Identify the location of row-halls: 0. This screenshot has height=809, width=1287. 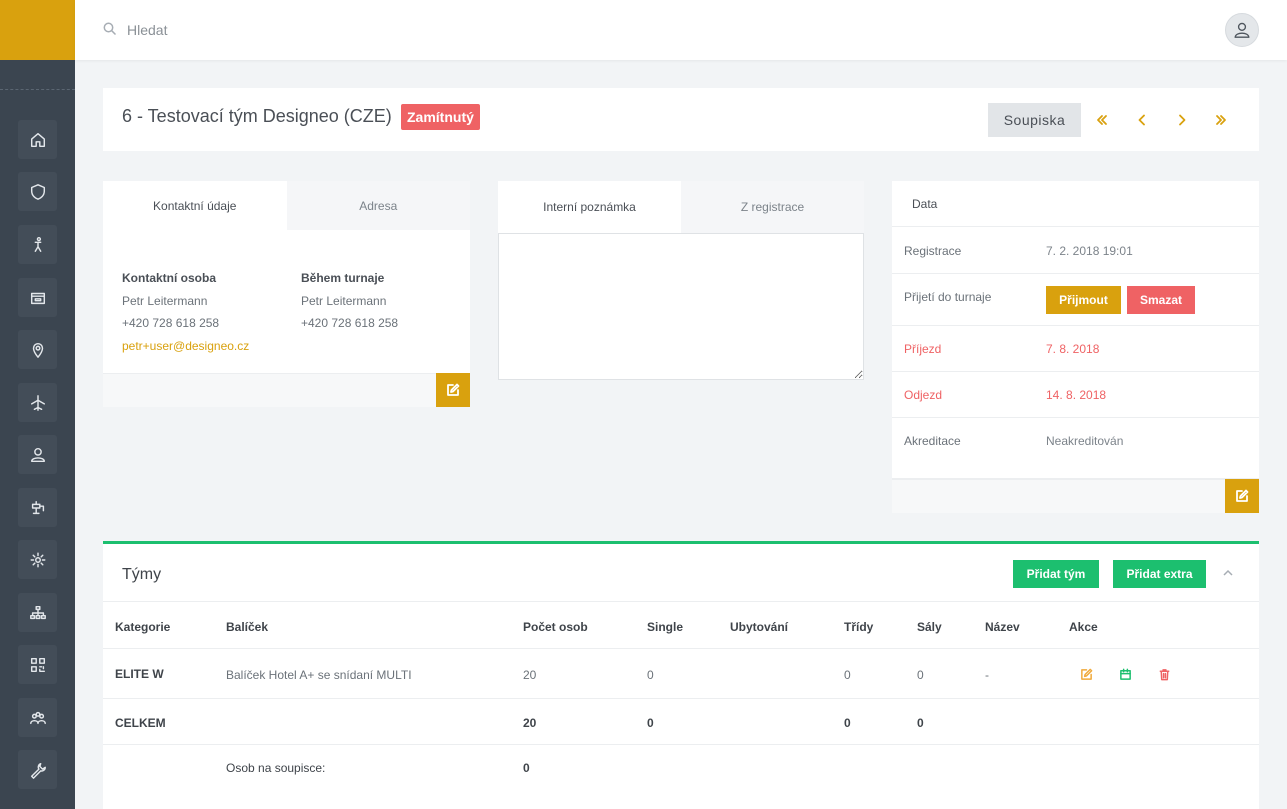
(920, 675).